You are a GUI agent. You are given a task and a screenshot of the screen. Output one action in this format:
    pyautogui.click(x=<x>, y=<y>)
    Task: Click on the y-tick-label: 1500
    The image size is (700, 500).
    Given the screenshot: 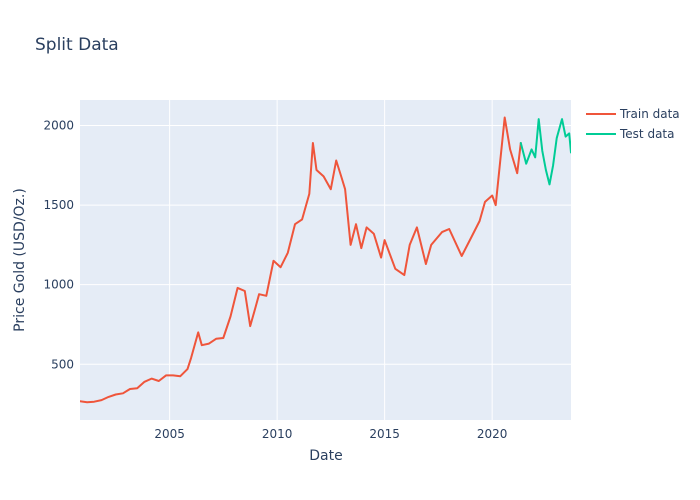 What is the action you would take?
    pyautogui.click(x=58, y=205)
    